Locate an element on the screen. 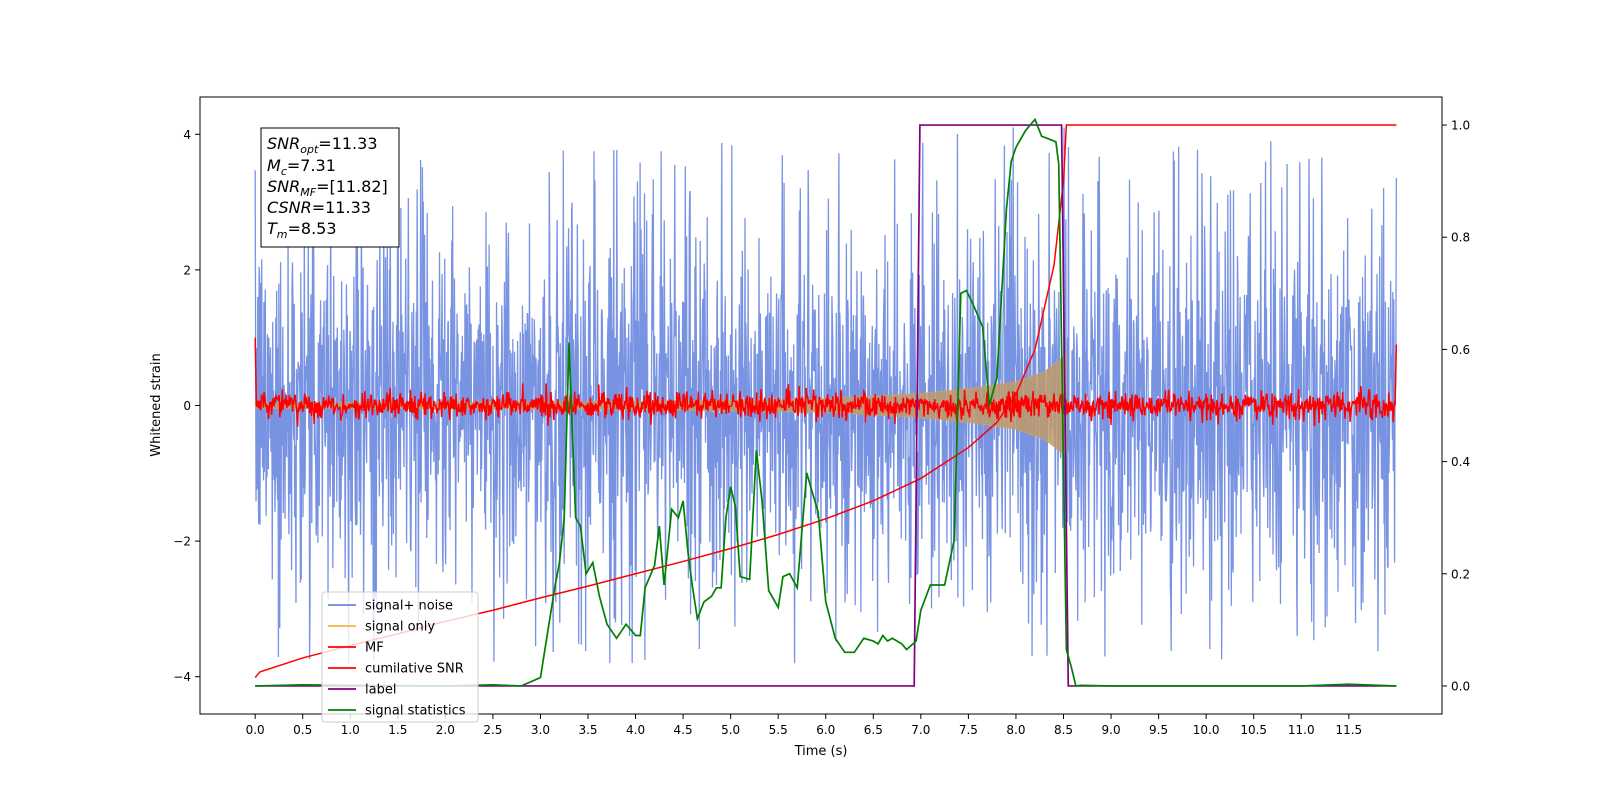  legend-label: signal only is located at coordinates (400, 627).